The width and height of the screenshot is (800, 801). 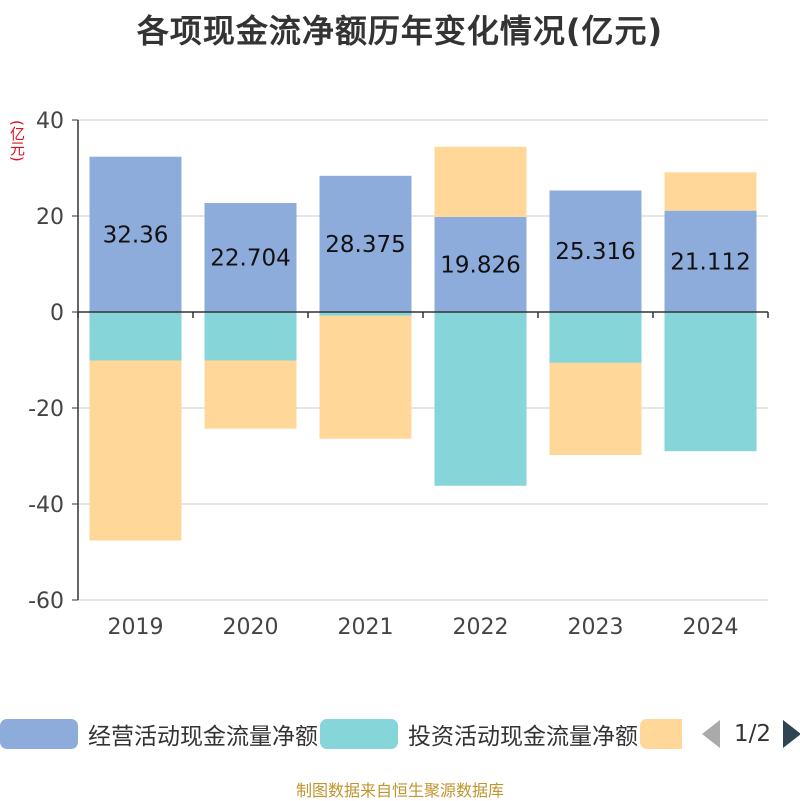 What do you see at coordinates (203, 737) in the screenshot?
I see `legend-label-operating: 经营活动现金流量净额` at bounding box center [203, 737].